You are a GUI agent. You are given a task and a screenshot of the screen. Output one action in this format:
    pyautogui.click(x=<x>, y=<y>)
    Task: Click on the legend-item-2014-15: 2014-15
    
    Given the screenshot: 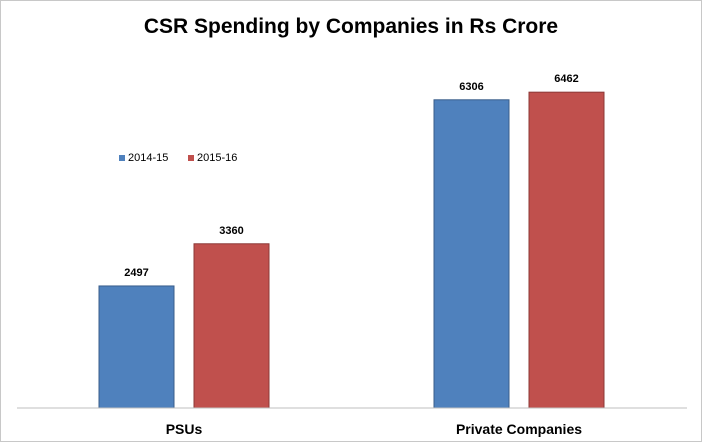 What is the action you would take?
    pyautogui.click(x=143, y=158)
    